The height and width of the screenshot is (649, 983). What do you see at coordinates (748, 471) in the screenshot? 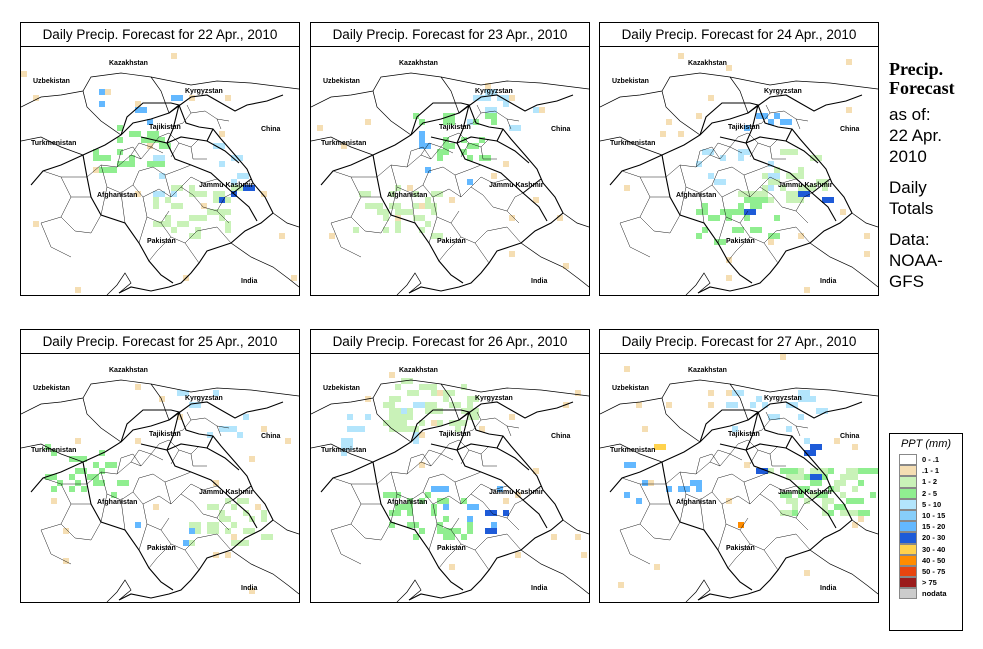
I see `precip-cells` at bounding box center [748, 471].